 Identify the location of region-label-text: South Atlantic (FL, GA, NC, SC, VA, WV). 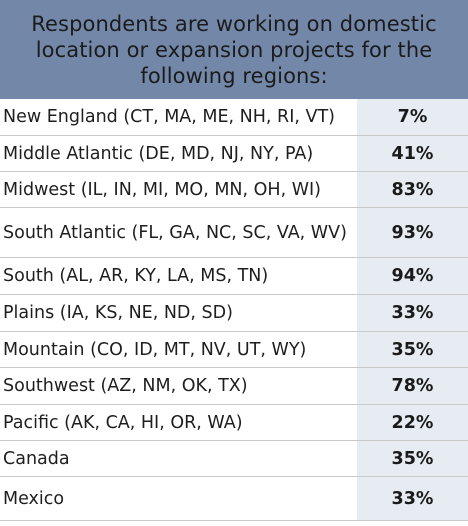
(175, 232).